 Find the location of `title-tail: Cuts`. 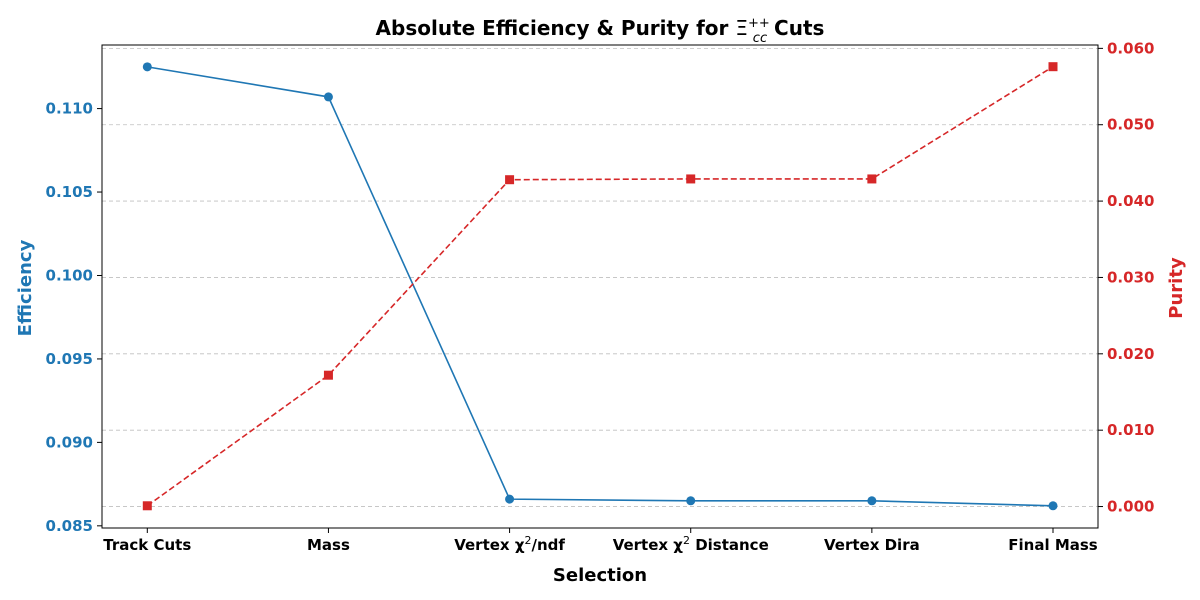

title-tail: Cuts is located at coordinates (795, 28).